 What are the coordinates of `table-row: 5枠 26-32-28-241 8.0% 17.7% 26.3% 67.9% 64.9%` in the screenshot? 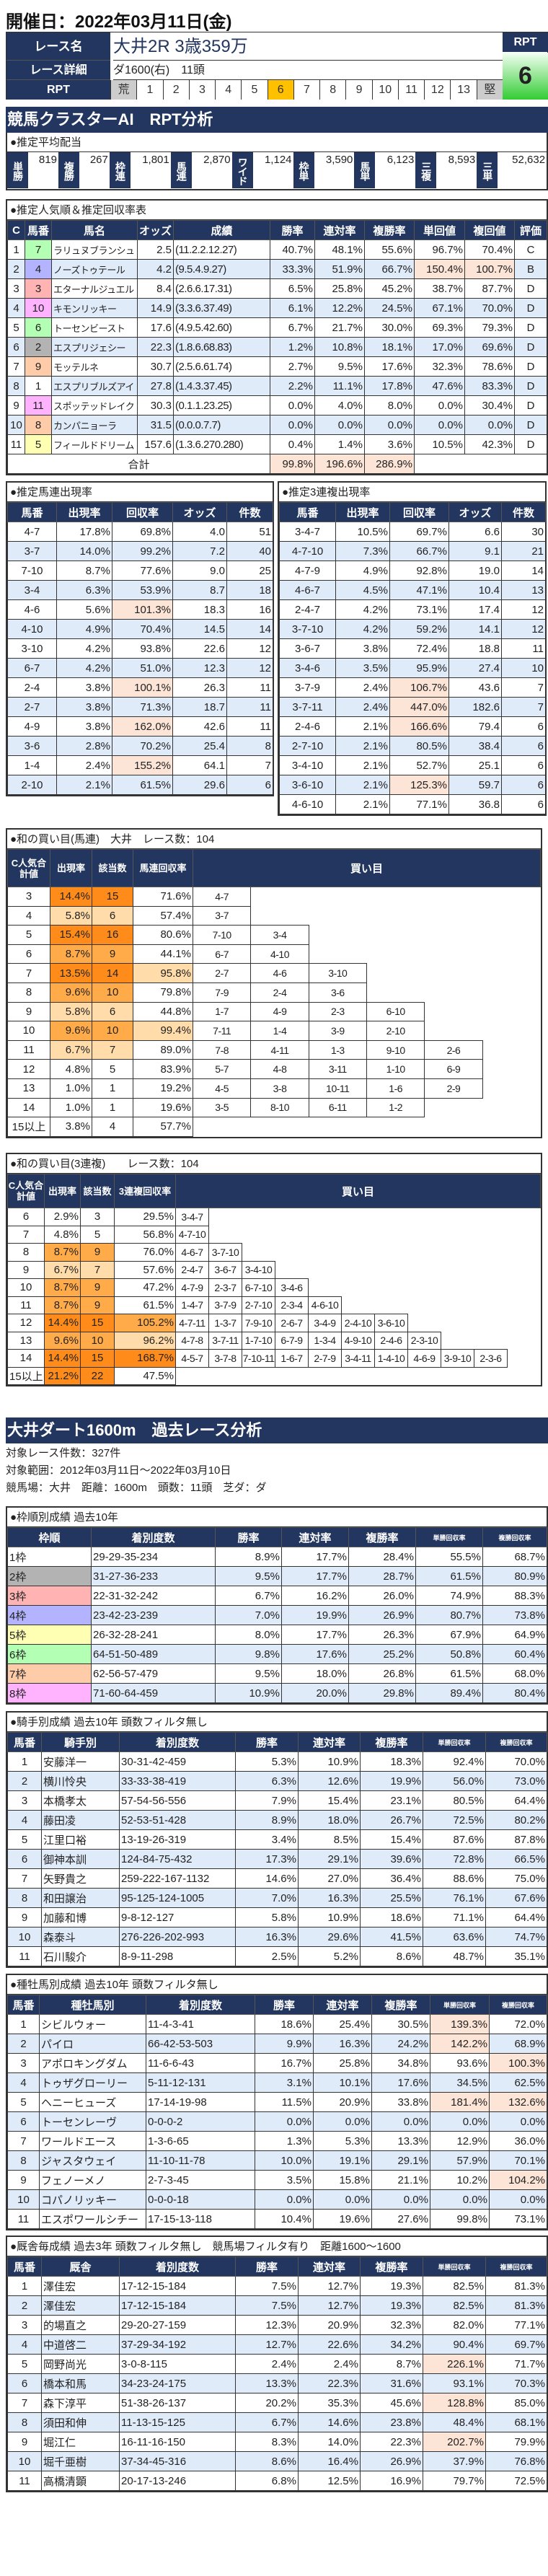 It's located at (277, 1635).